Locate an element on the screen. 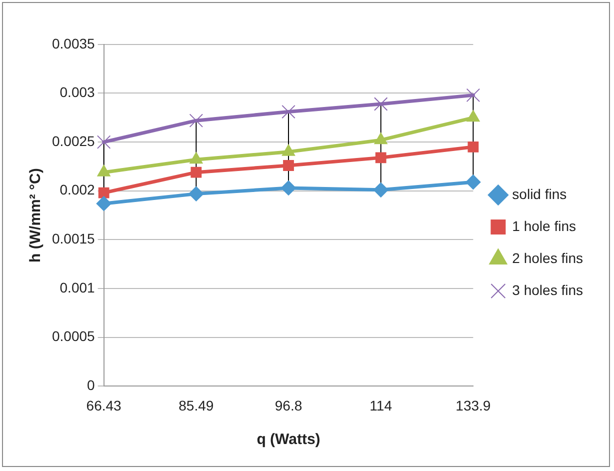 The image size is (614, 471). legend-label: solid fins is located at coordinates (539, 194).